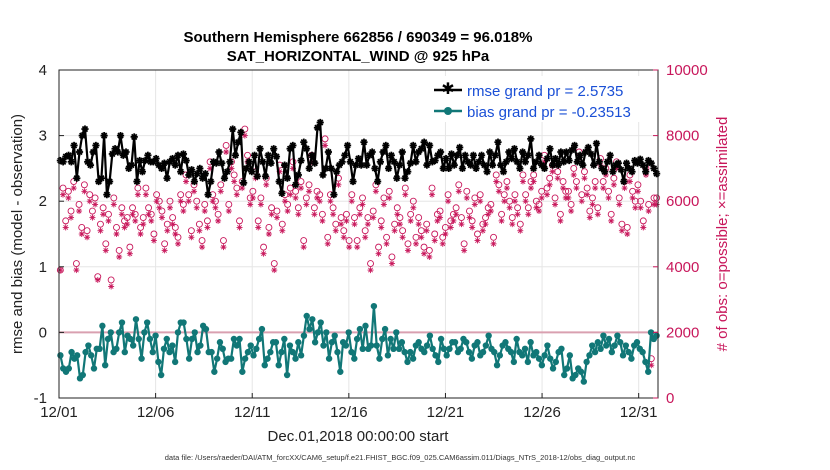 The width and height of the screenshot is (830, 470). Describe the element at coordinates (43, 267) in the screenshot. I see `y-tick-label: 1` at that location.